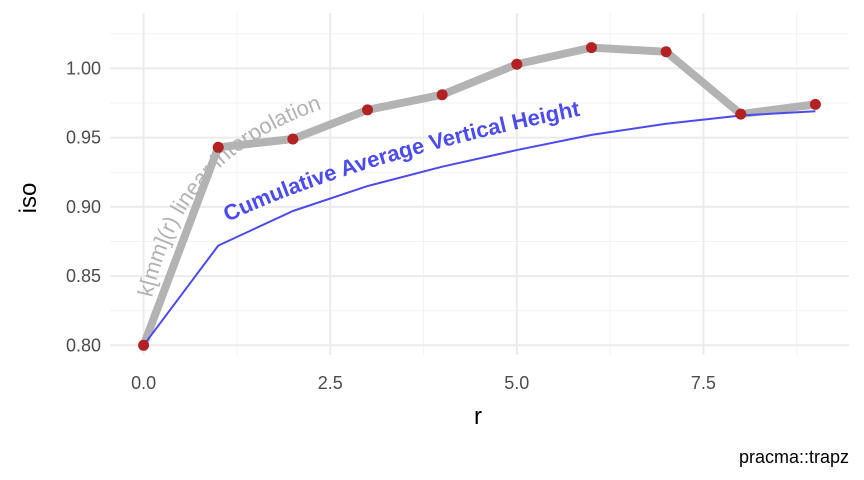 The width and height of the screenshot is (864, 480). I want to click on y-axis-title: iso, so click(28, 198).